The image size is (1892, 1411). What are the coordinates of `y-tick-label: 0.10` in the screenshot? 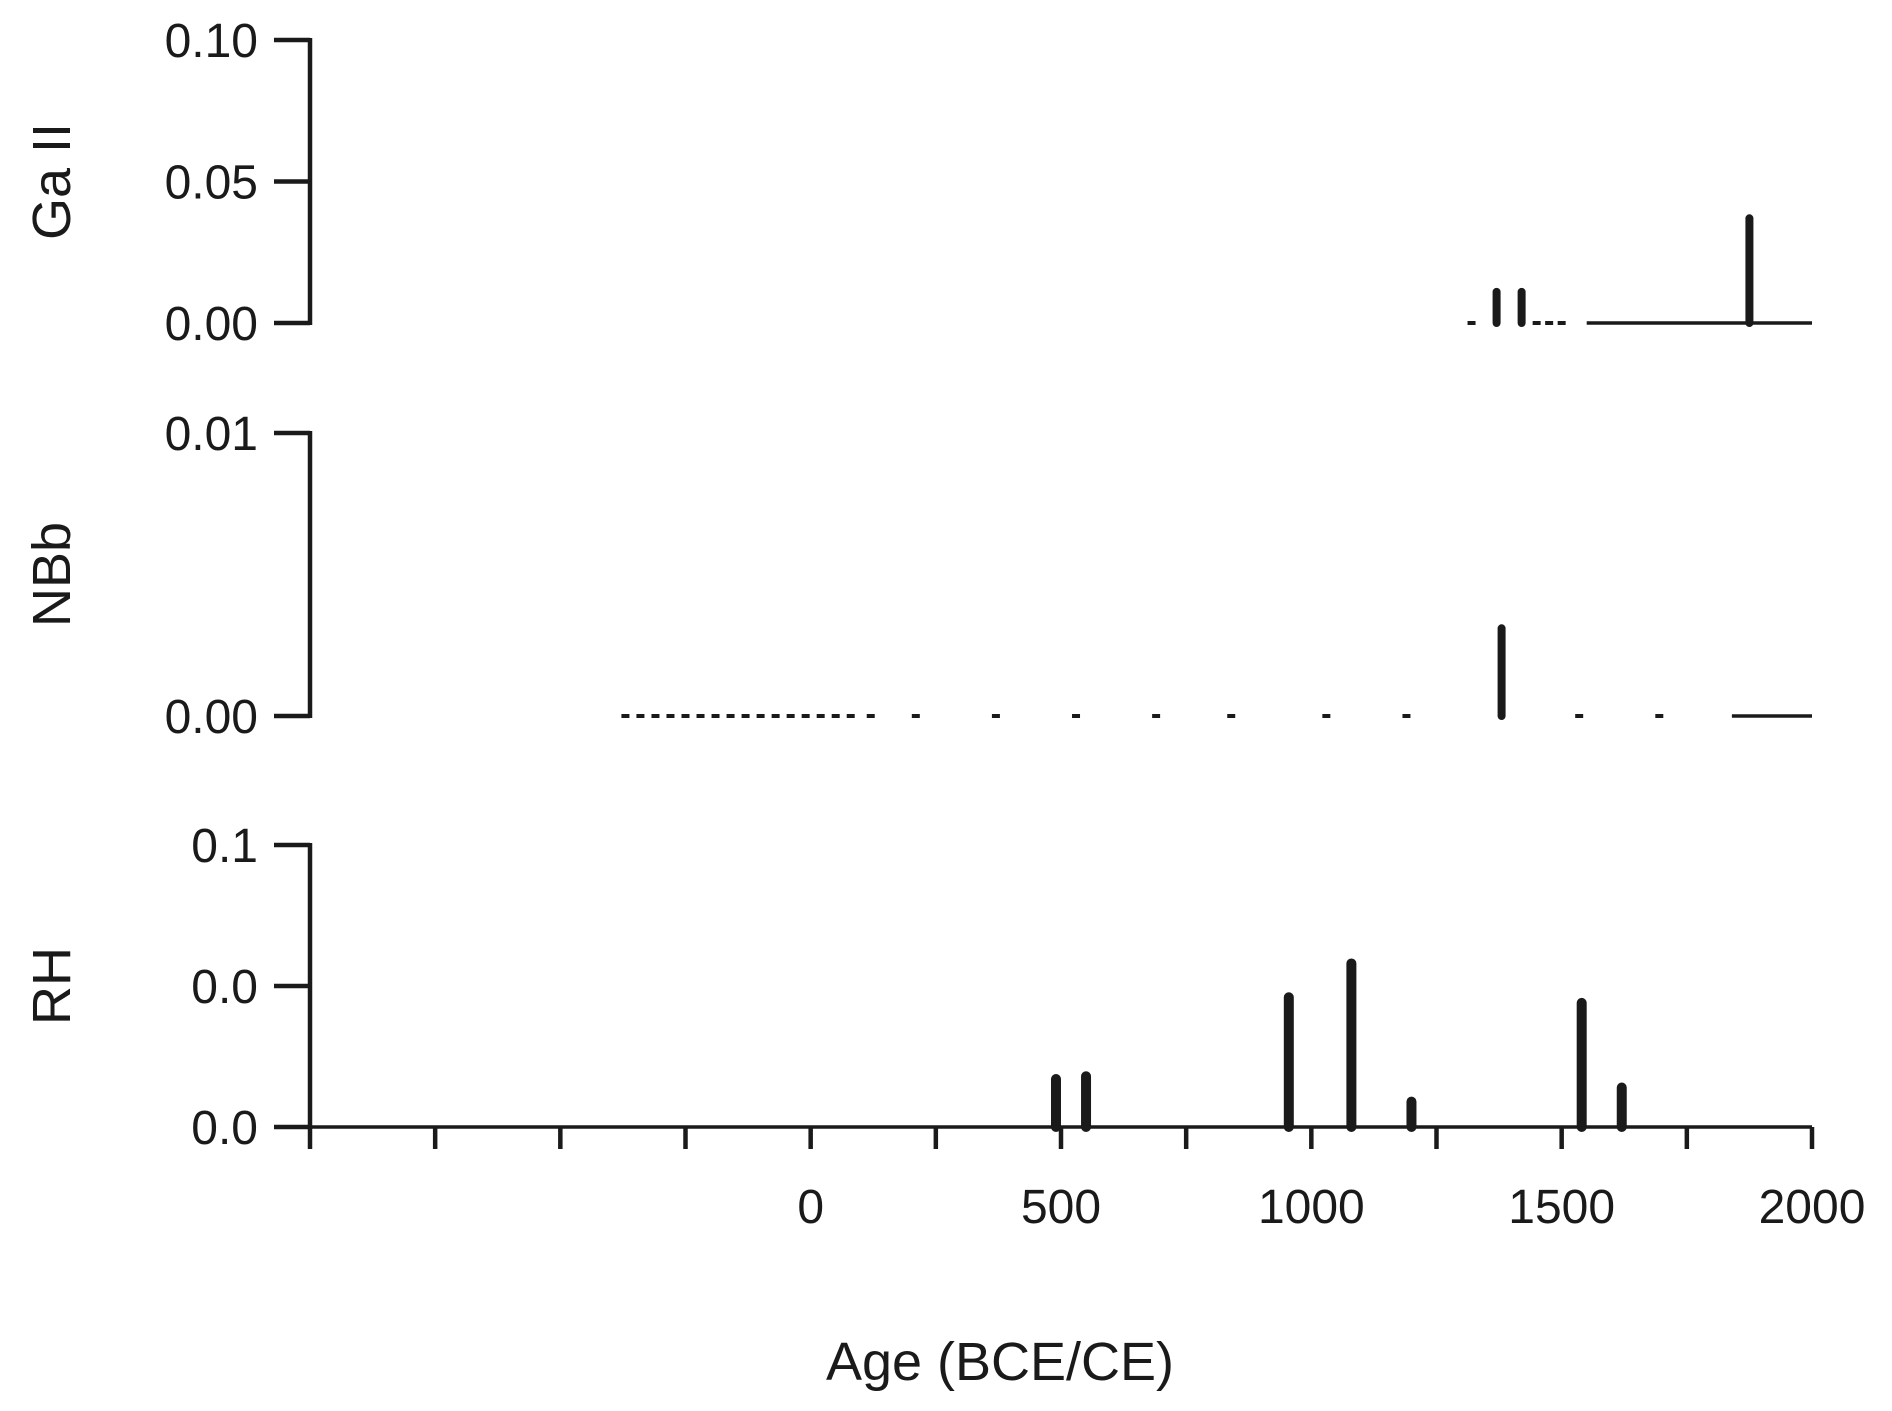 It's located at (211, 41).